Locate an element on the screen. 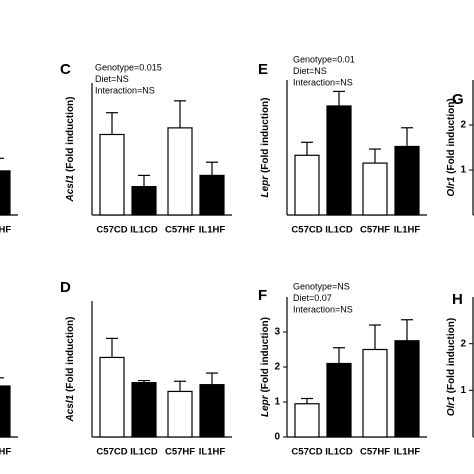 This screenshot has height=474, width=474. y-tick-label: 0 is located at coordinates (277, 437).